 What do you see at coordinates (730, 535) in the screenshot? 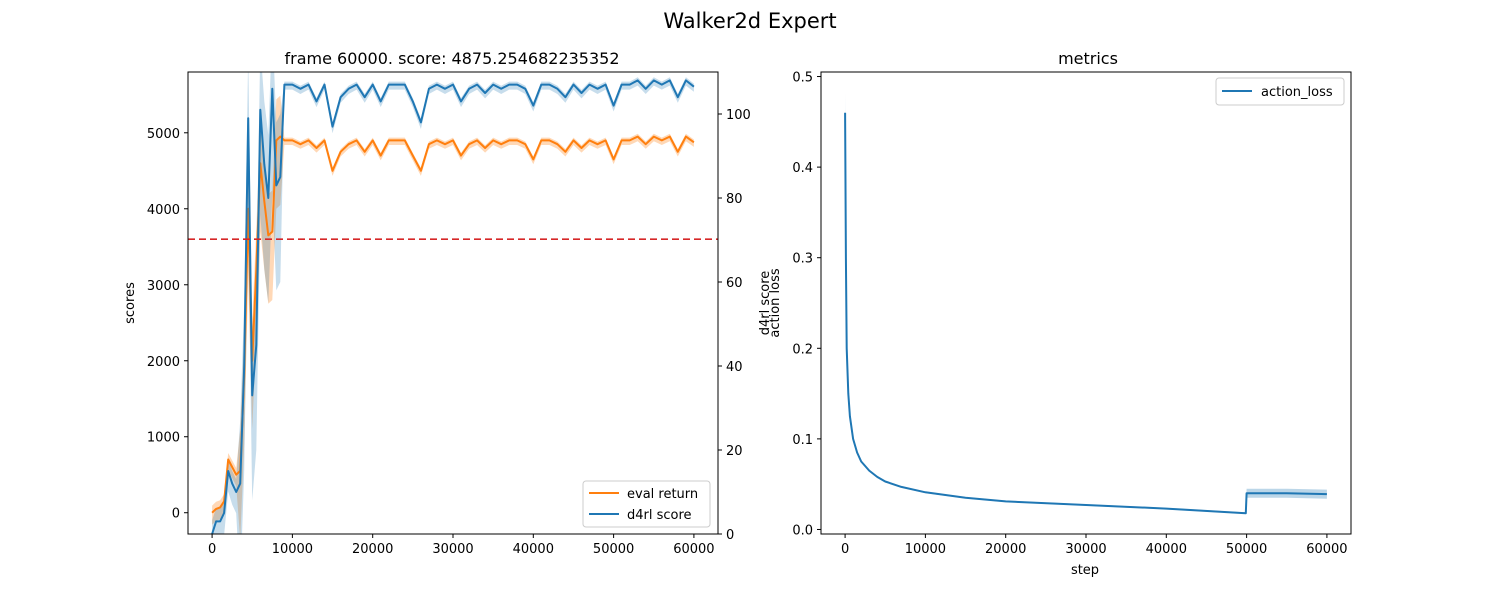
I see `d4rl-y-tick-label: 0` at bounding box center [730, 535].